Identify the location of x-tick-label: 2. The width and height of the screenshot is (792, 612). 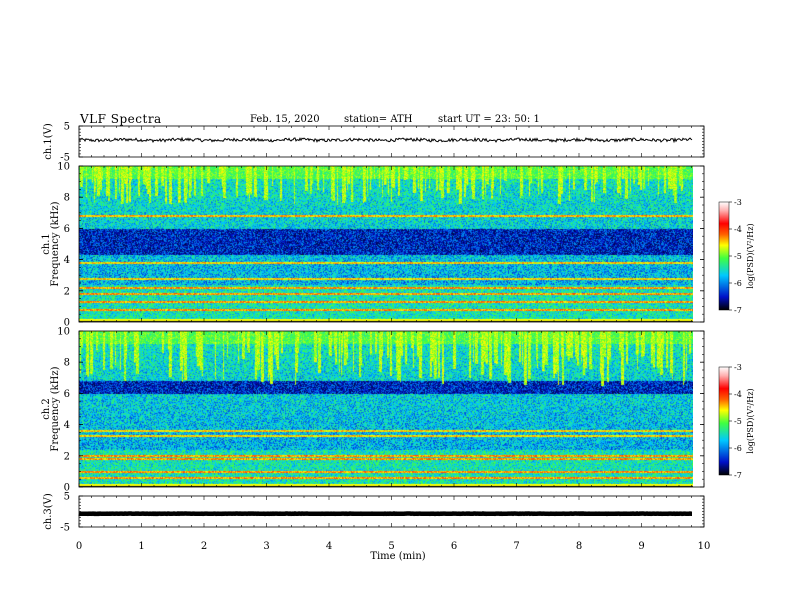
(204, 546).